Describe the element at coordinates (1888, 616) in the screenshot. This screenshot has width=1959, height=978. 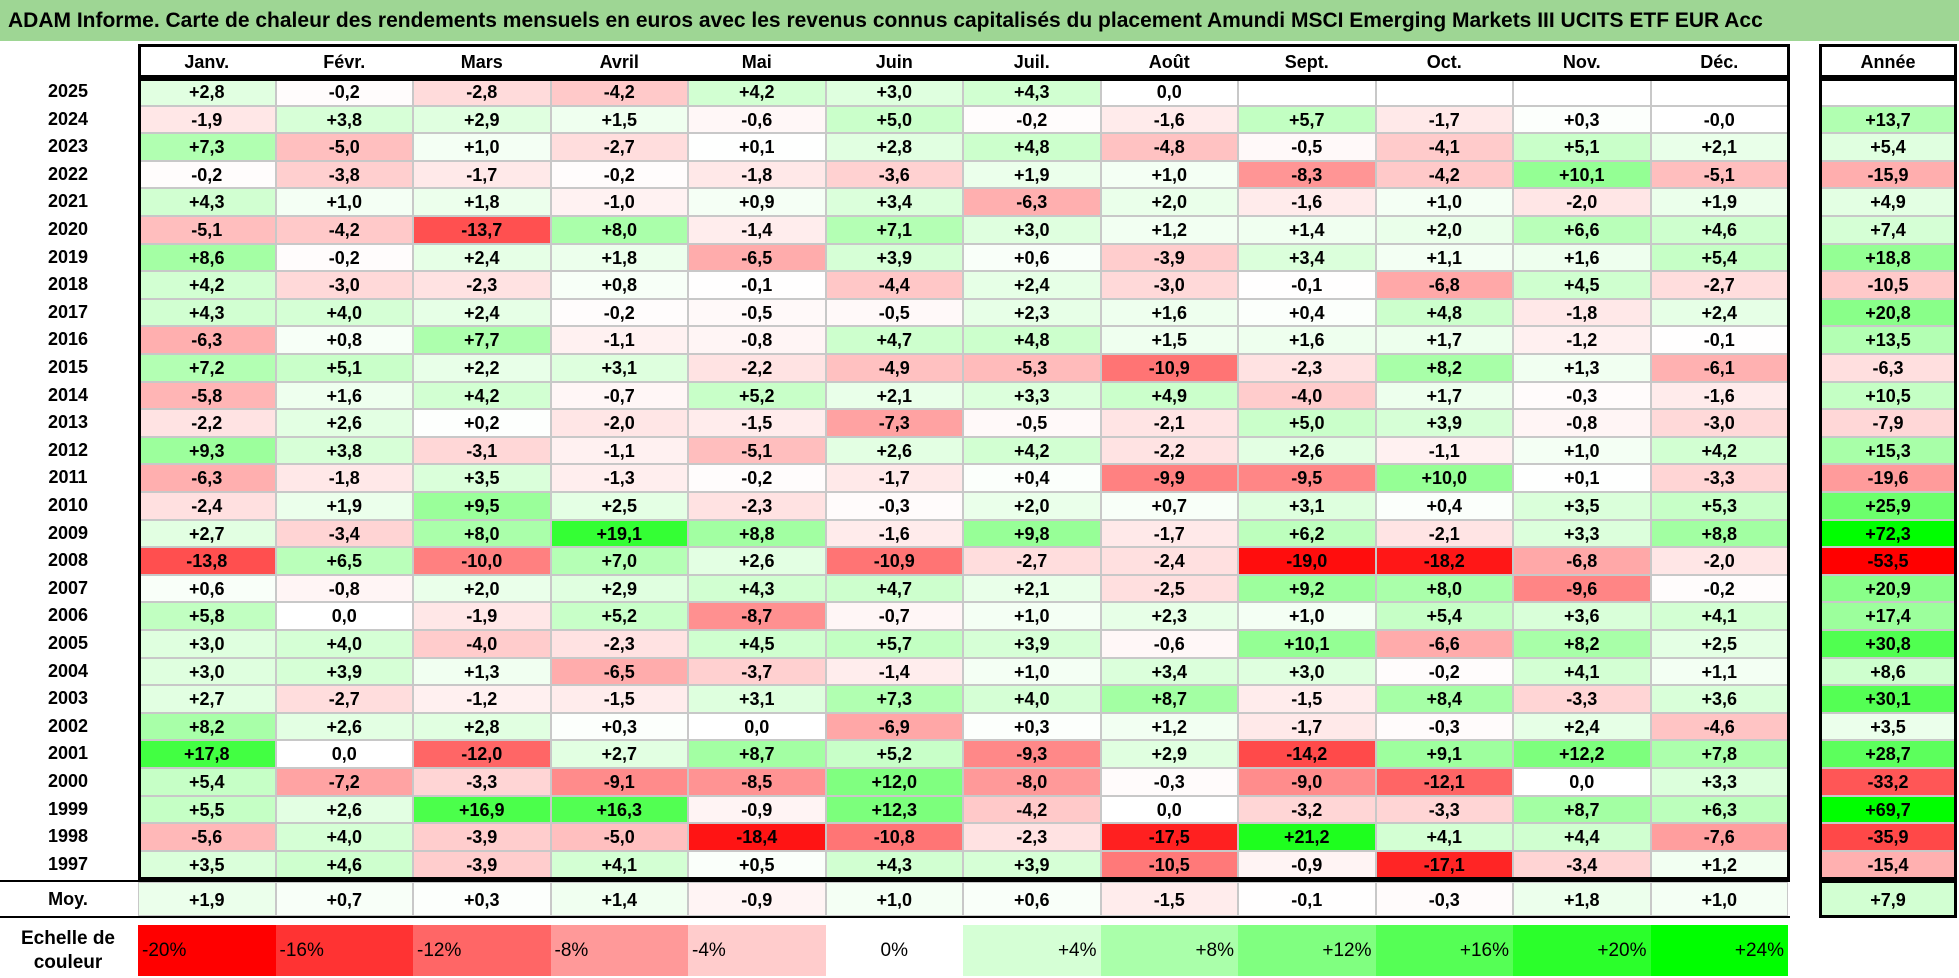
I see `annual-cell: +17,4` at that location.